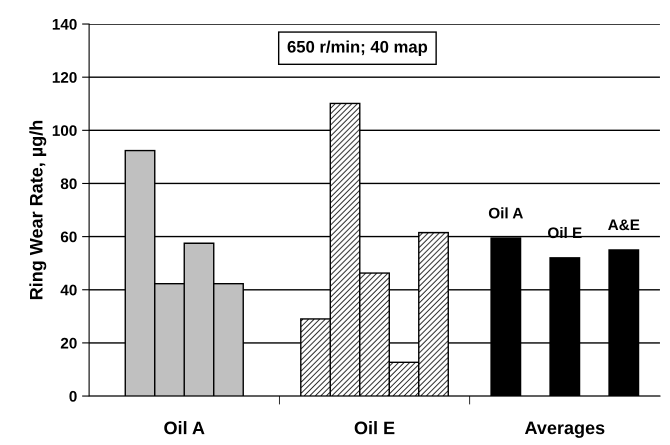 This screenshot has height=445, width=670. Describe the element at coordinates (374, 427) in the screenshot. I see `x-tick-label: Oil E` at that location.